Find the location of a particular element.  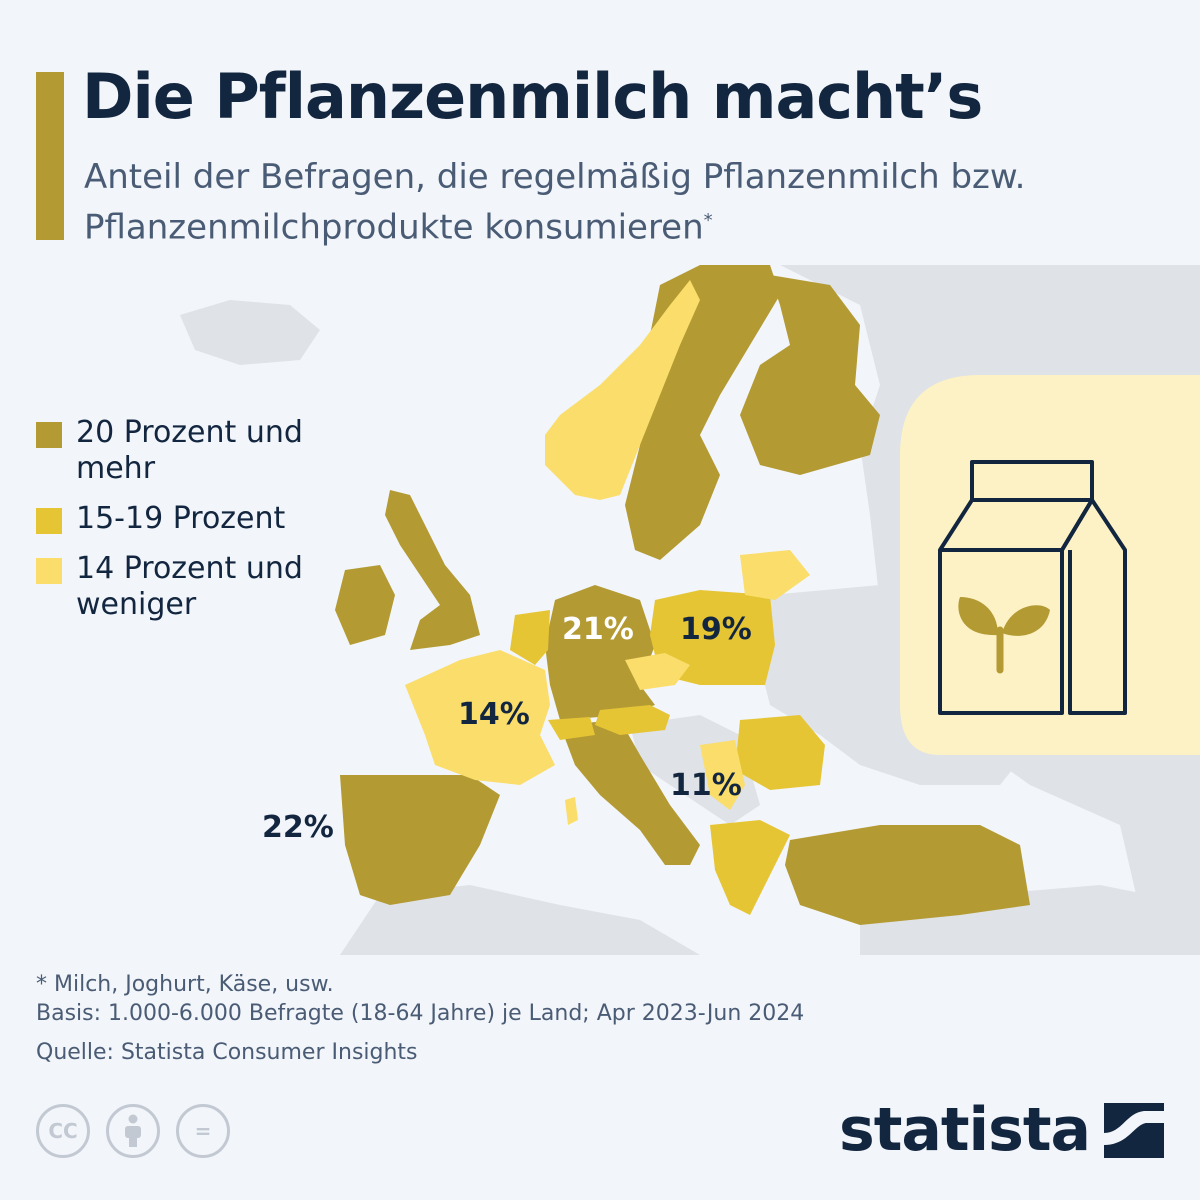

spain-value-label: 22% is located at coordinates (298, 827).